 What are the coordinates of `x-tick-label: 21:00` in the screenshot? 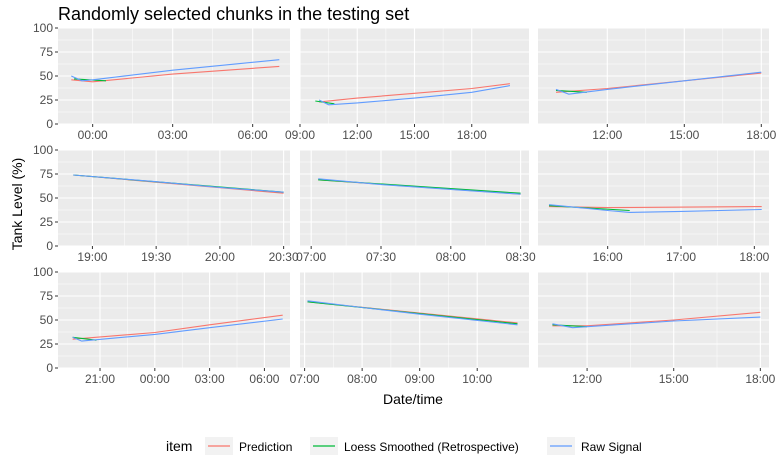 It's located at (100, 379).